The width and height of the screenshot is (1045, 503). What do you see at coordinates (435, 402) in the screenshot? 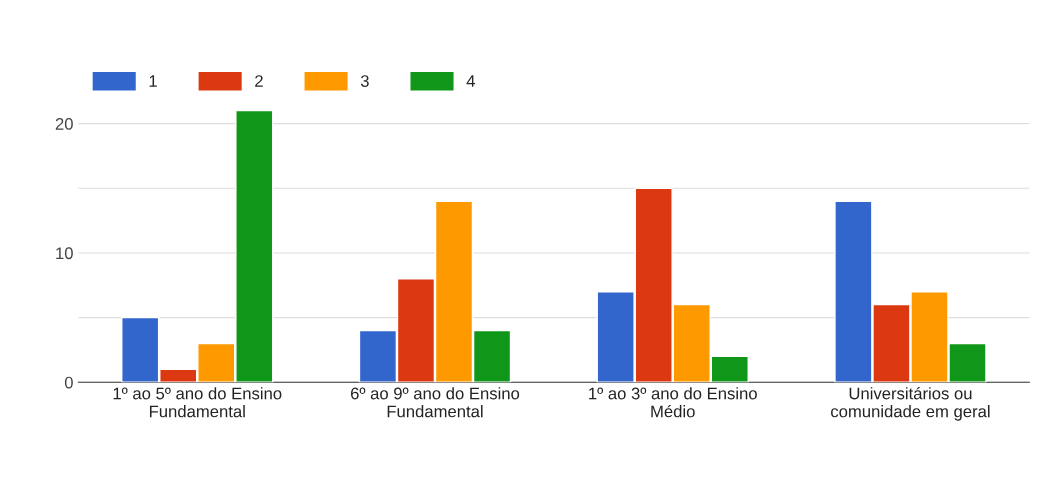
I see `x-tick-label: 6º ao 9º ano do Ensino Fundamental` at bounding box center [435, 402].